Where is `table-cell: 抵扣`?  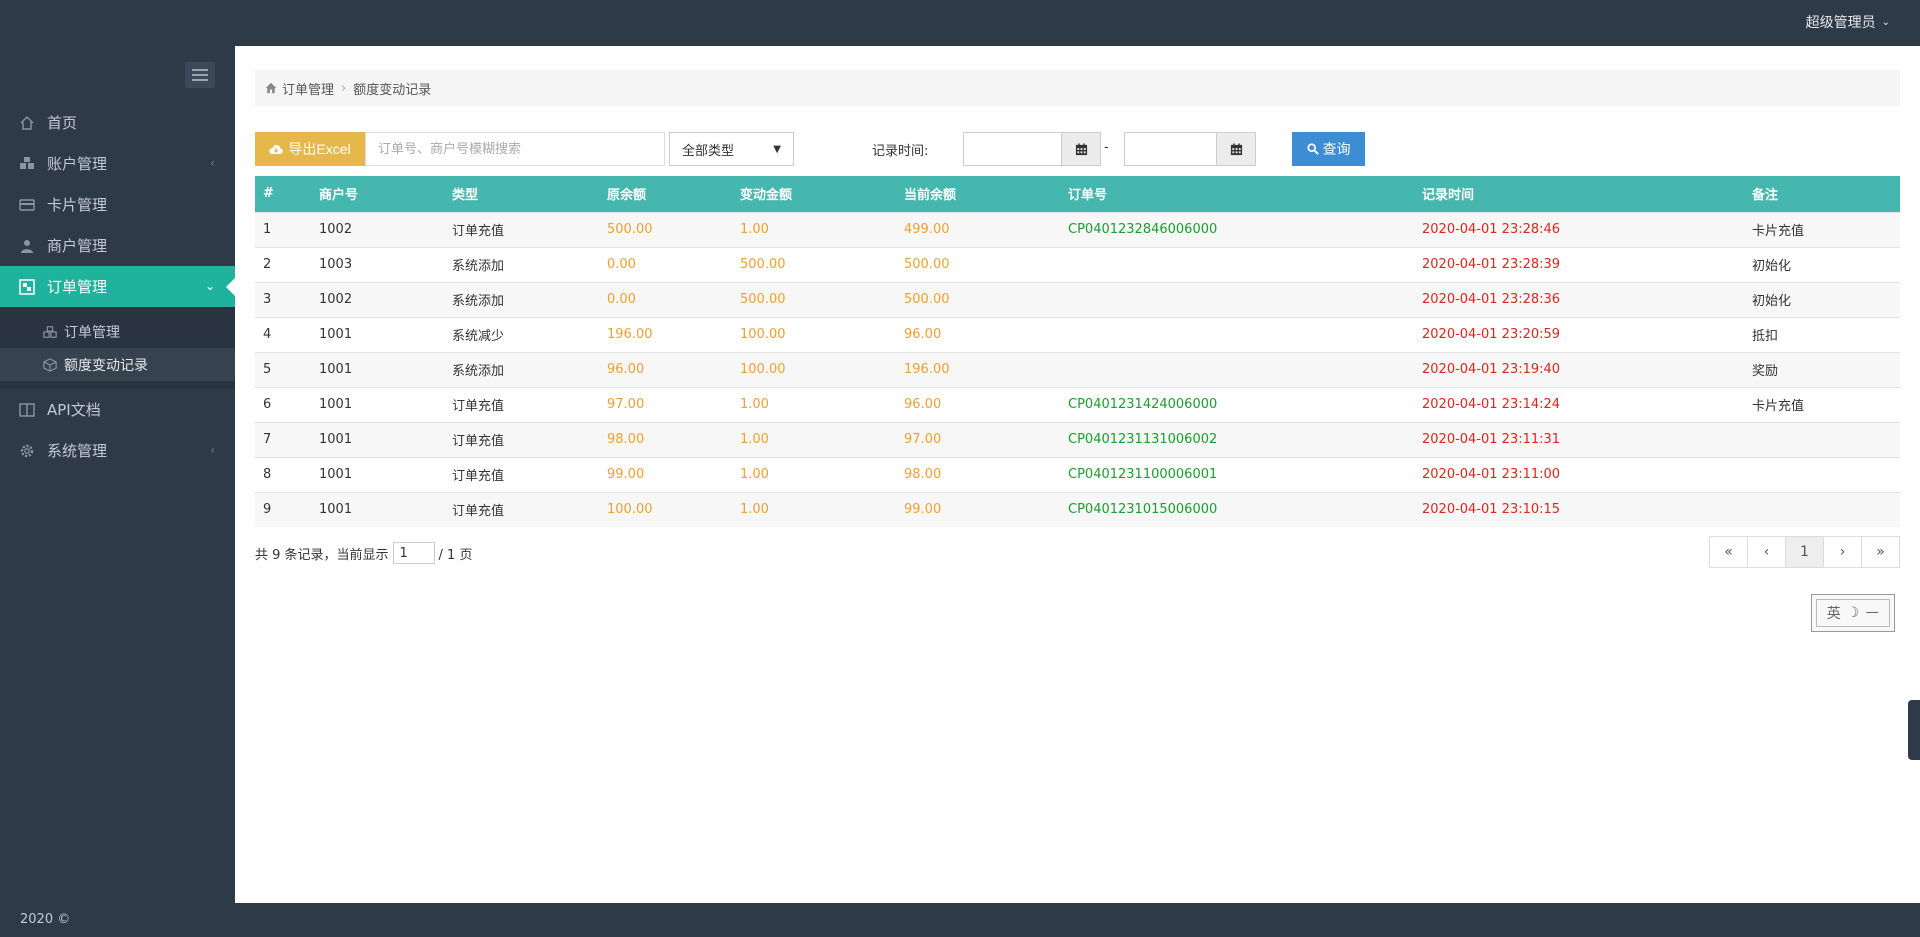 table-cell: 抵扣 is located at coordinates (1822, 334).